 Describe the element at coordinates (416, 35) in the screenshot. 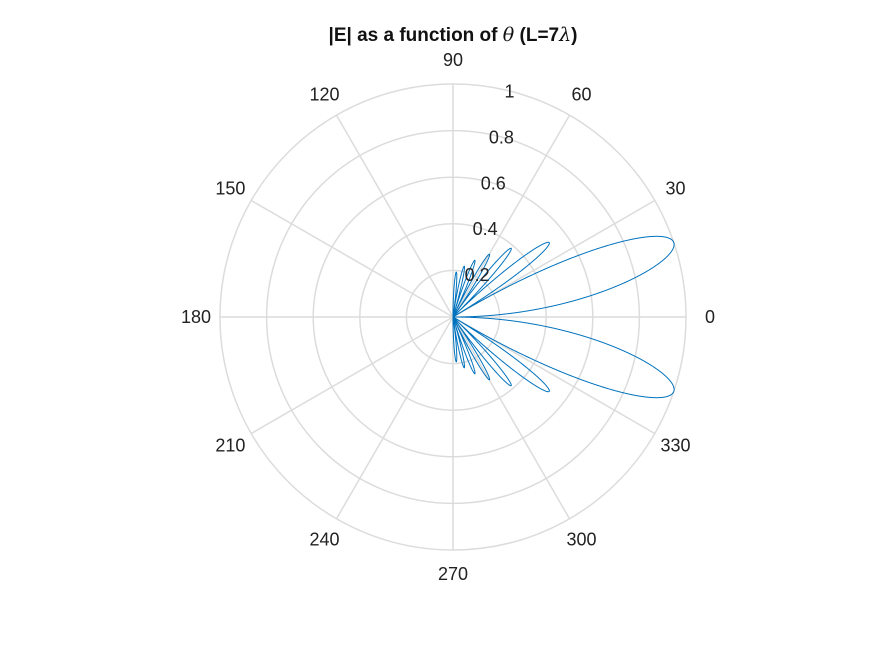

I see `title-prefix: |E| as a function of` at that location.